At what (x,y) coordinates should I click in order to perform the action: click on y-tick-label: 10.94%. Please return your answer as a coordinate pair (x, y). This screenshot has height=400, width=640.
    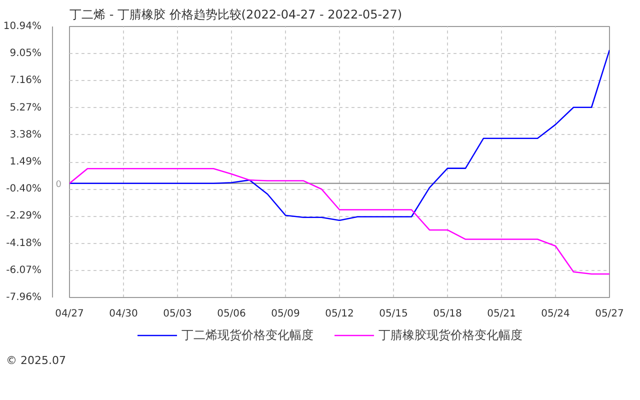
    Looking at the image, I should click on (22, 26).